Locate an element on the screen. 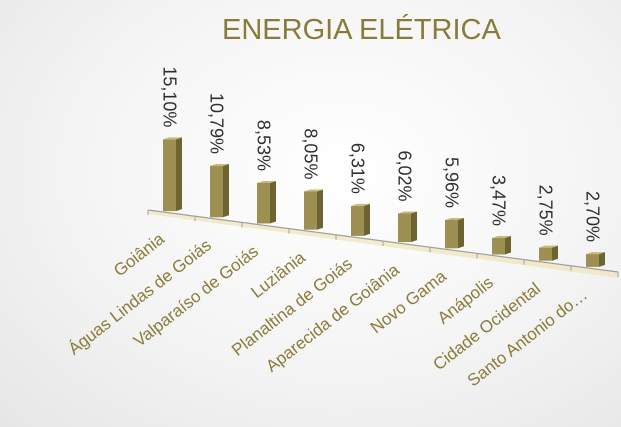 Image resolution: width=621 pixels, height=427 pixels. category-axis is located at coordinates (383, 243).